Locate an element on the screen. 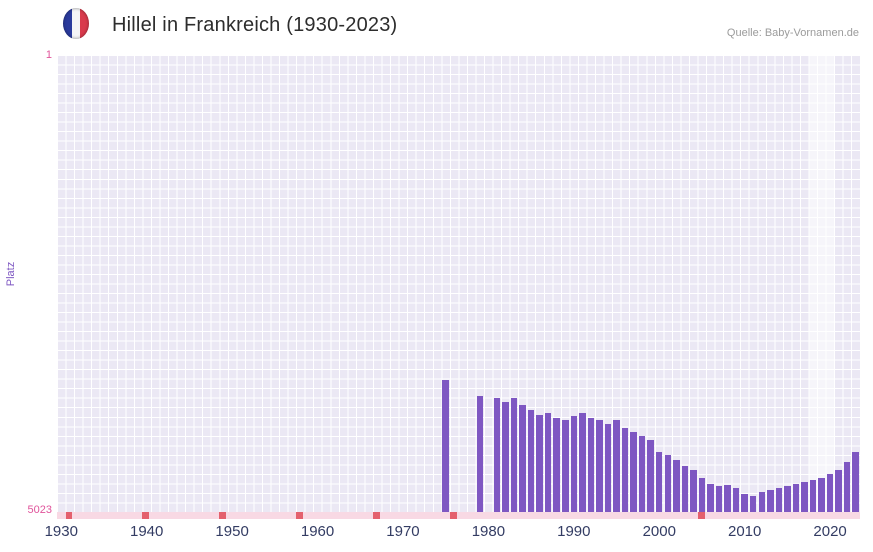 The width and height of the screenshot is (873, 552). bar-2012 is located at coordinates (761, 502).